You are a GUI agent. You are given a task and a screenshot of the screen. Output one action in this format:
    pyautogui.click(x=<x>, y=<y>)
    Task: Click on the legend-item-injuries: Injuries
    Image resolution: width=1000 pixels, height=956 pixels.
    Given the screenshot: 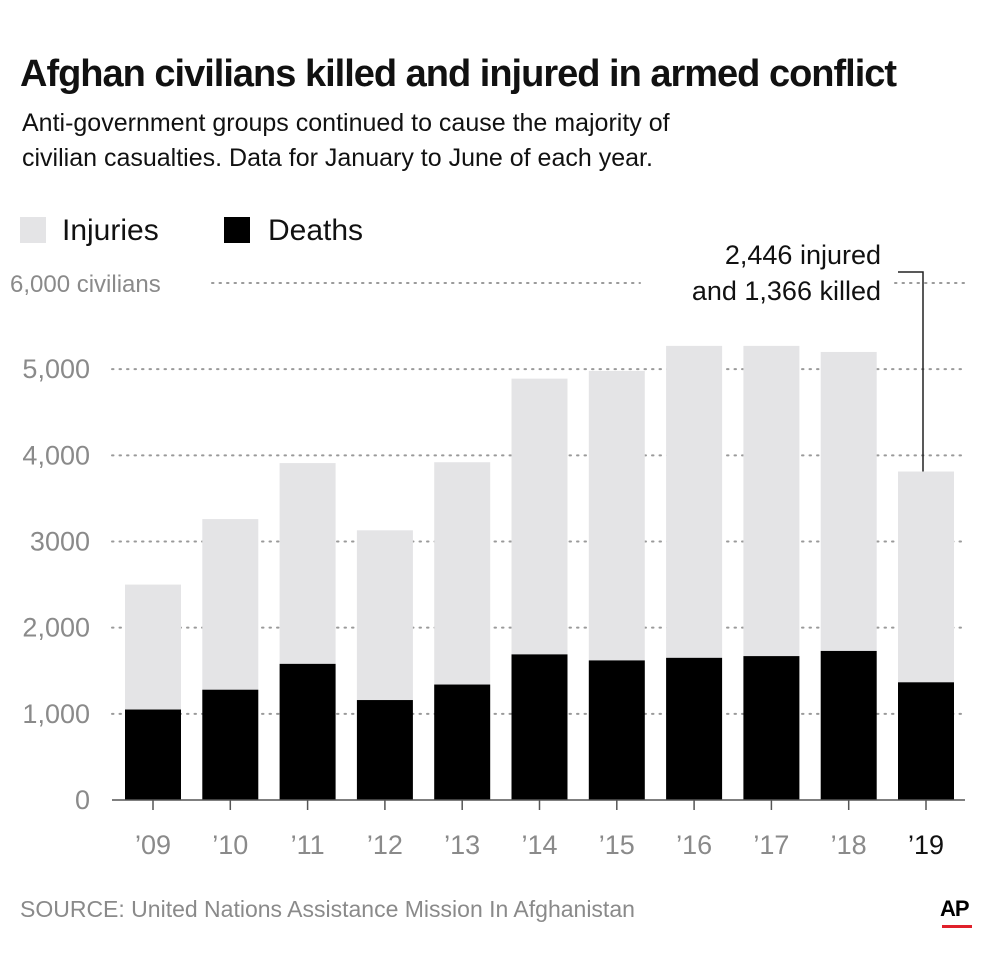 What is the action you would take?
    pyautogui.click(x=110, y=232)
    